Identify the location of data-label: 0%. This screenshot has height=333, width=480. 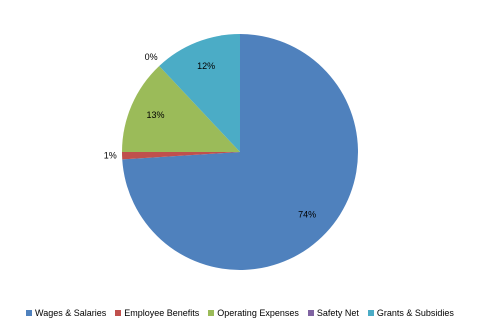
(151, 57).